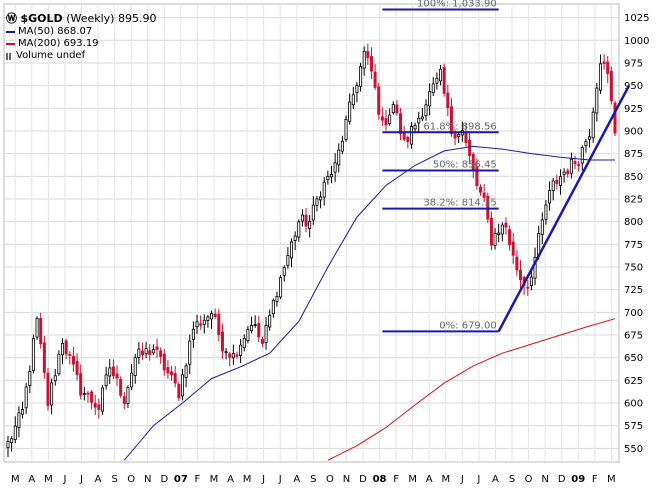 This screenshot has width=663, height=488. I want to click on y-tick-label: 600, so click(633, 404).